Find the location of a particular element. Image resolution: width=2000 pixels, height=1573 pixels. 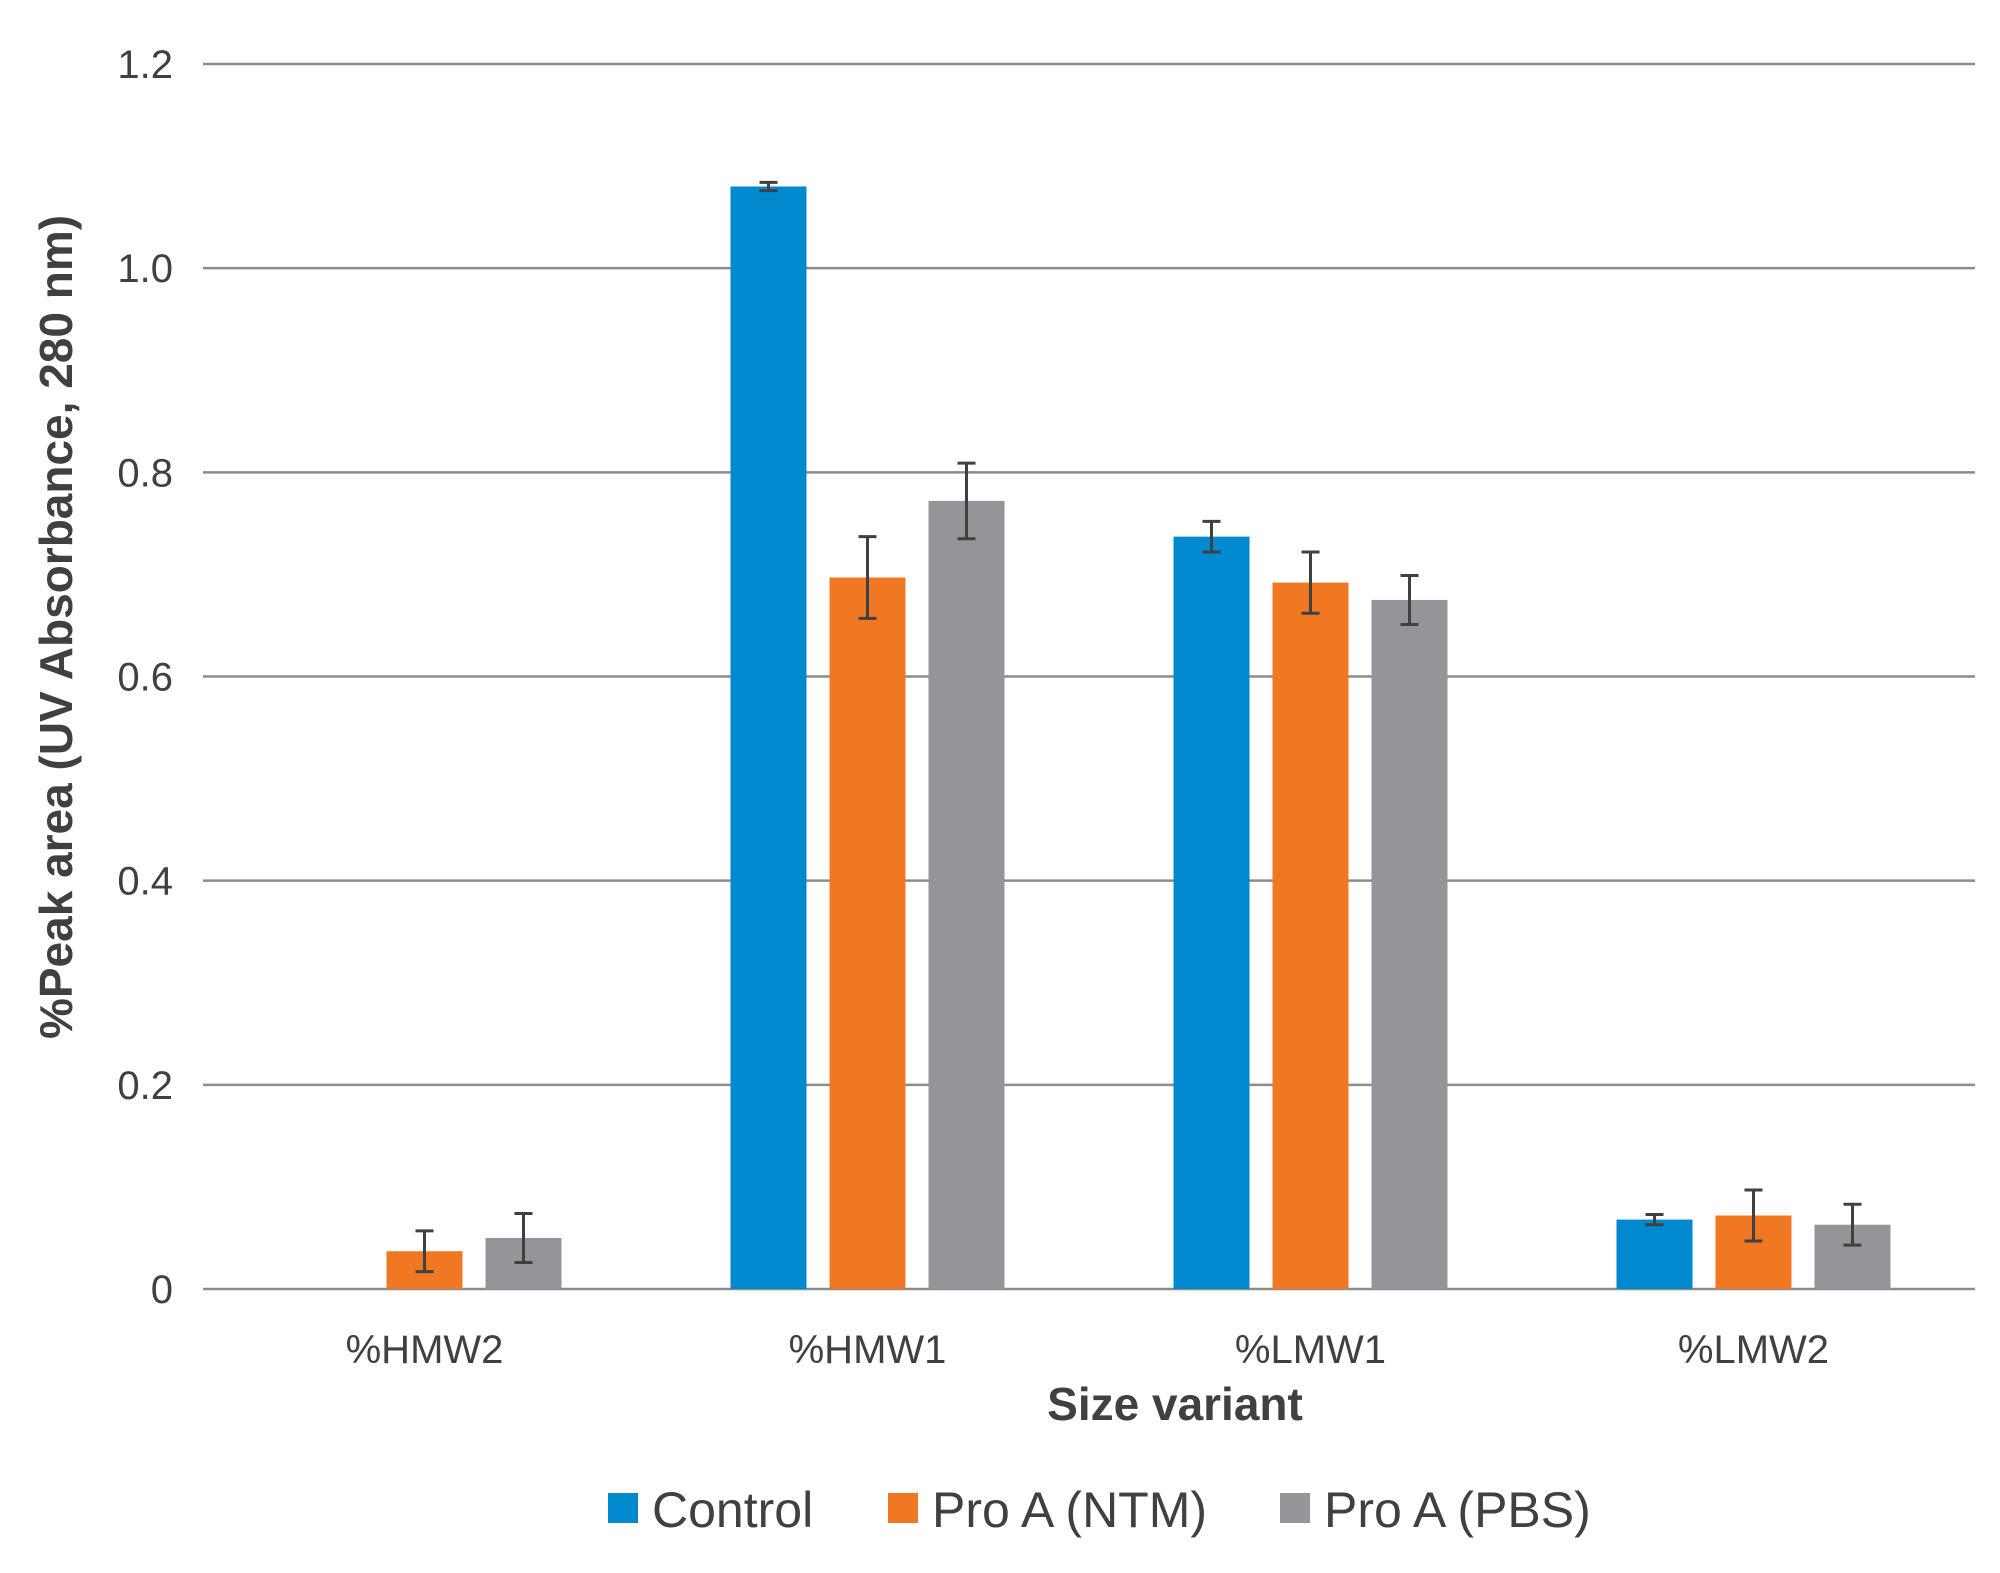

y-tick-label: 0.8 is located at coordinates (145, 473).